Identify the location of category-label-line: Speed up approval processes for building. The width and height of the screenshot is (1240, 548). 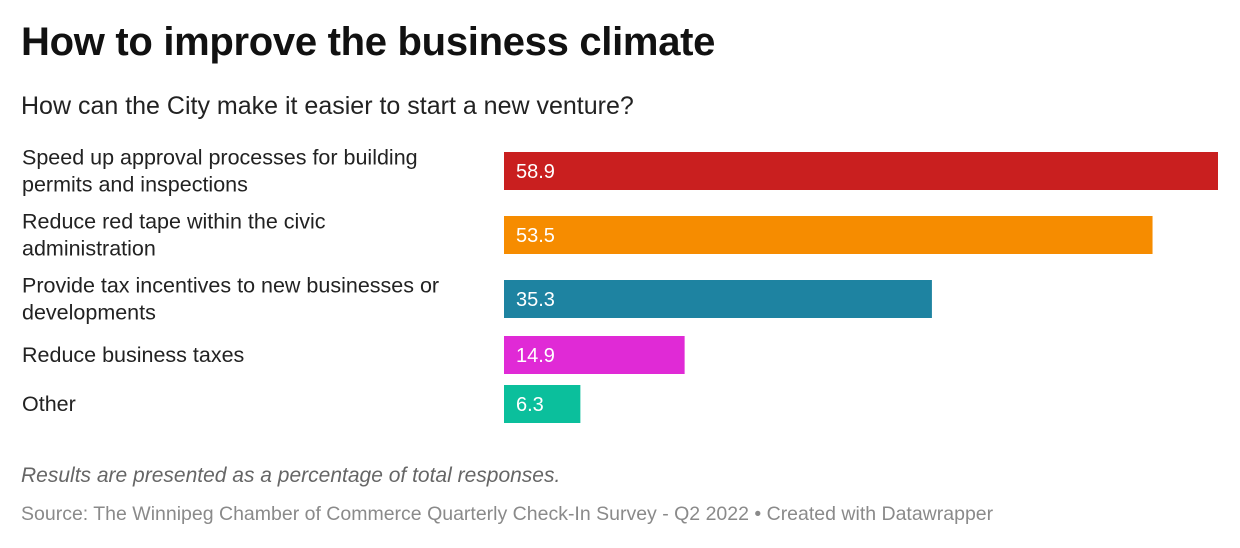
(220, 158).